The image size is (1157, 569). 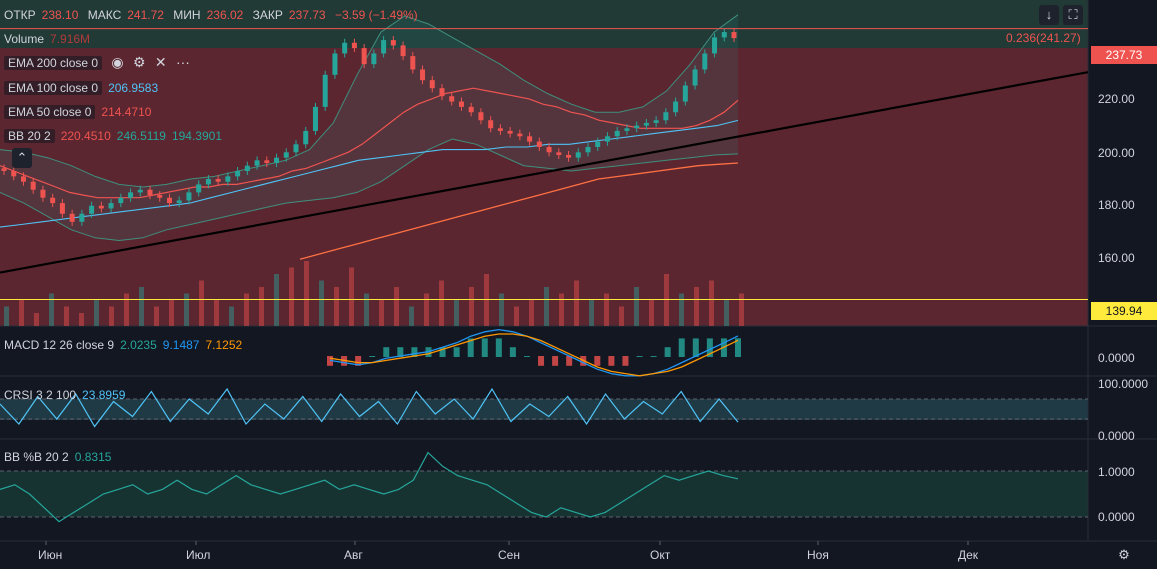 What do you see at coordinates (50, 39) in the screenshot?
I see `volume-legend: Volume 7.916M` at bounding box center [50, 39].